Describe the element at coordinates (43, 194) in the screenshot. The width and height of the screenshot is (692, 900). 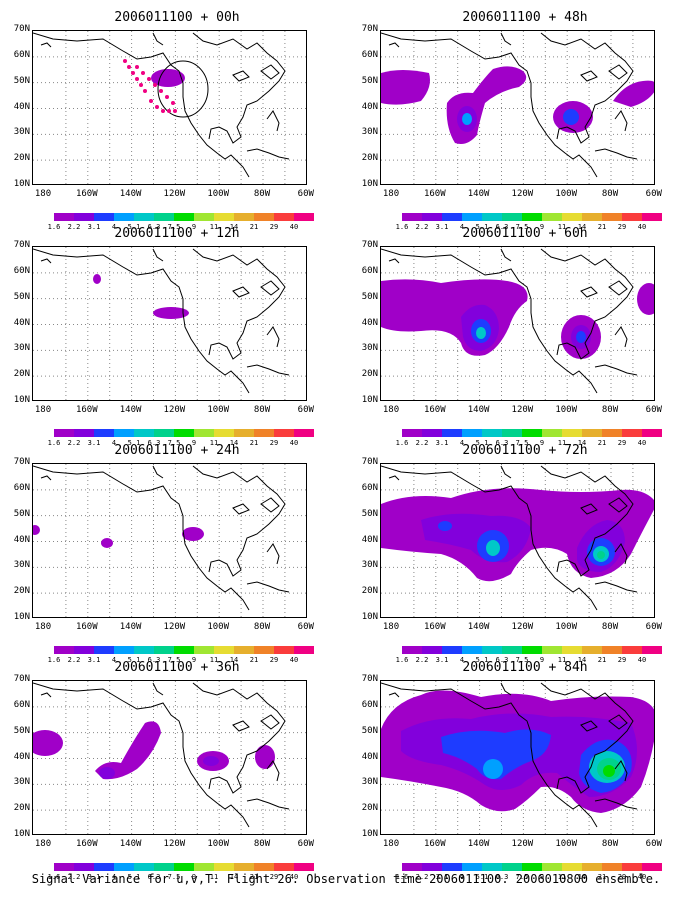
I see `lon-tick-label: 180` at that location.